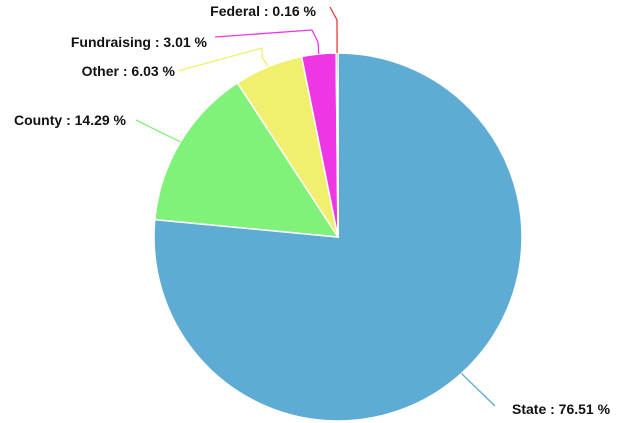 Image resolution: width=625 pixels, height=423 pixels. Describe the element at coordinates (478, 389) in the screenshot. I see `leader-line-state` at that location.